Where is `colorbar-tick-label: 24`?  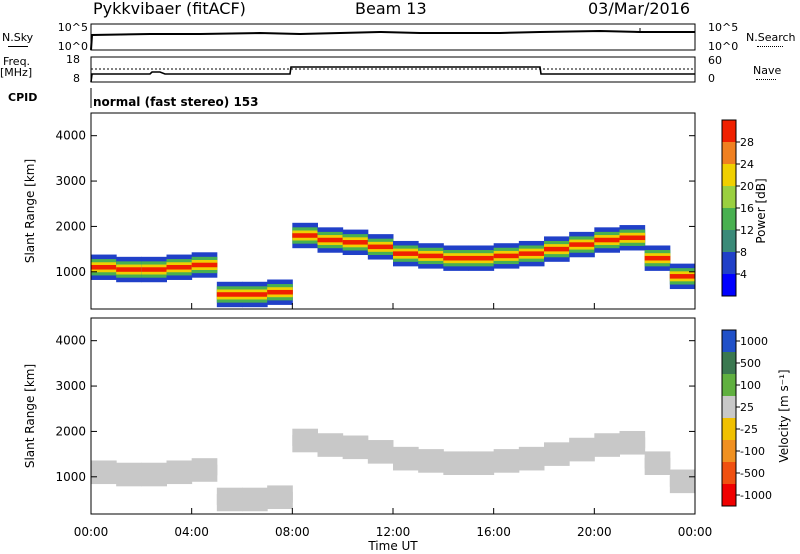 colorbar-tick-label: 24 is located at coordinates (747, 164).